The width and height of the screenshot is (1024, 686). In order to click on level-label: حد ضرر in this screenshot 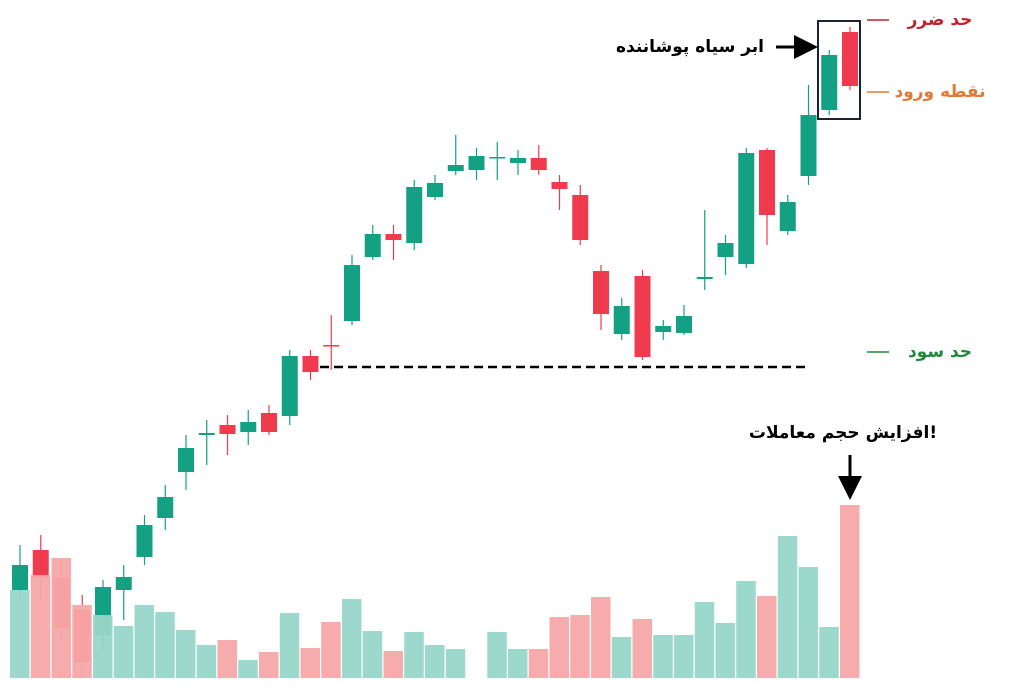, I will do `click(940, 20)`.